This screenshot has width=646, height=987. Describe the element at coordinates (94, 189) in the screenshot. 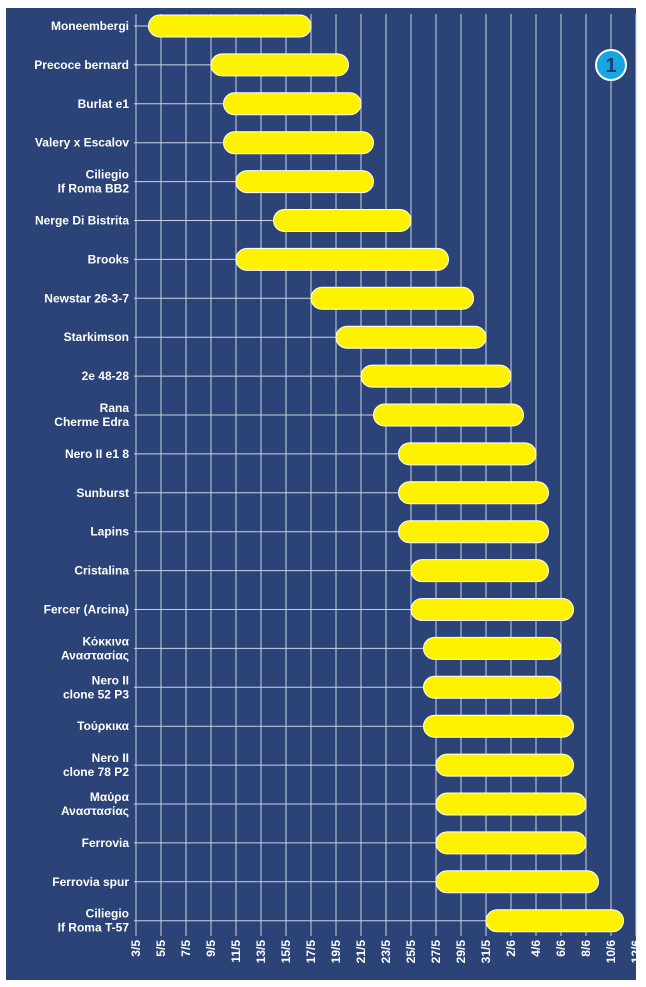

I see `category-label: If Roma BB2` at that location.